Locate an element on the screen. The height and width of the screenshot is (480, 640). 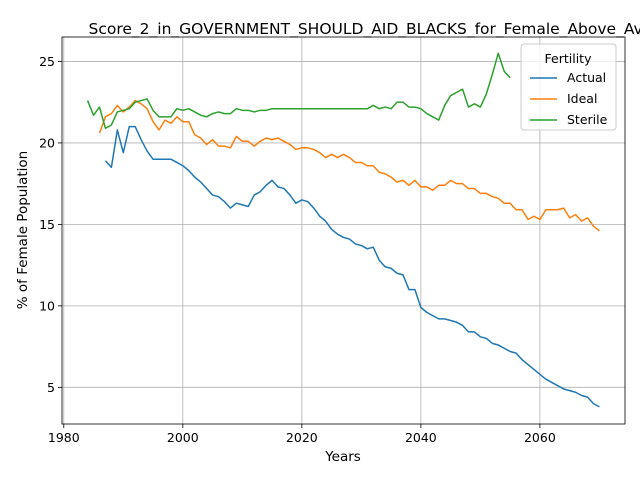
y-tick-label: 5 is located at coordinates (51, 387).